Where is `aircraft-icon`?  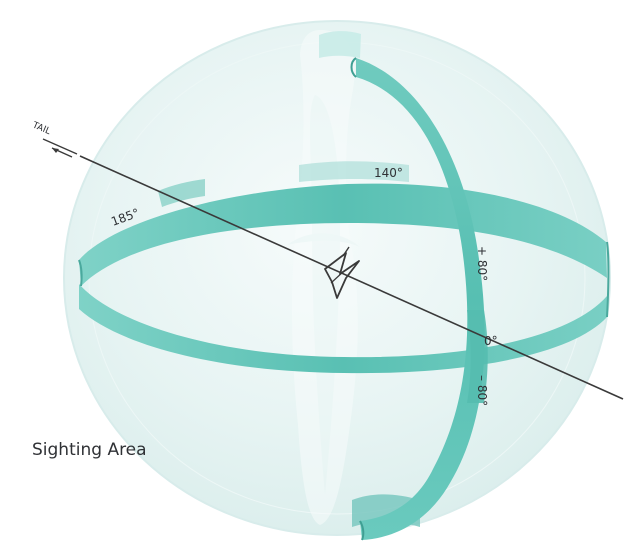
aircraft-icon is located at coordinates (342, 272).